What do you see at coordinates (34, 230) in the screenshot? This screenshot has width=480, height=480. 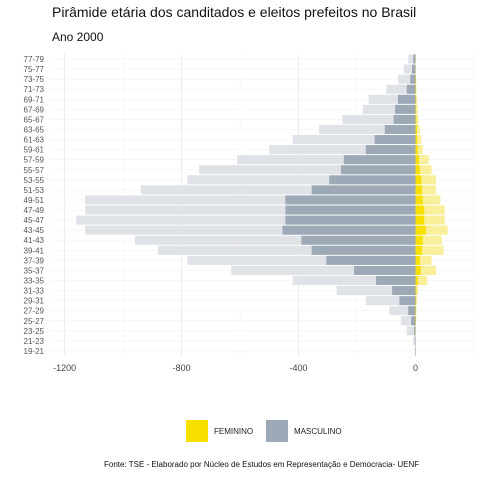 I see `y-tick-label: 43-45` at bounding box center [34, 230].